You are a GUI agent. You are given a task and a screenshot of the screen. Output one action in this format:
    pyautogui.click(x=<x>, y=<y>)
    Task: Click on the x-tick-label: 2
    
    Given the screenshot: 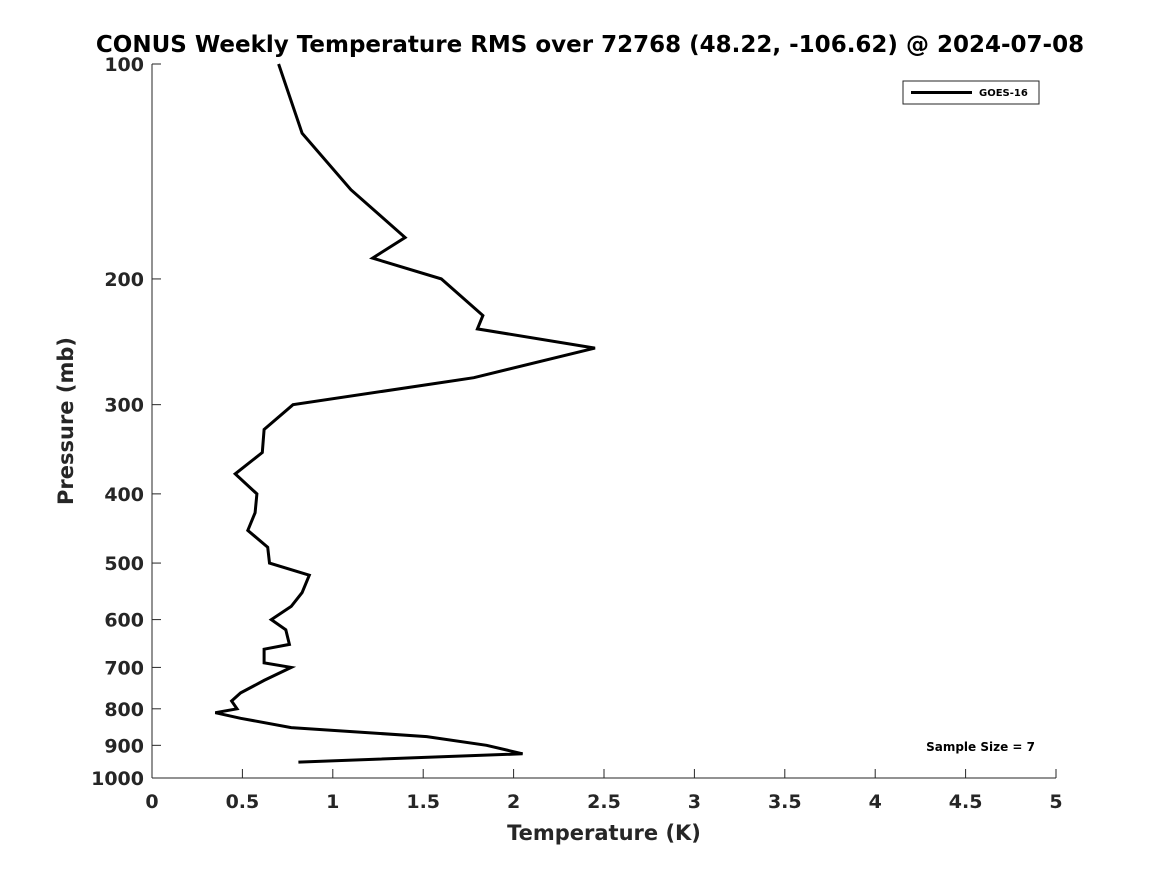 What is the action you would take?
    pyautogui.click(x=513, y=802)
    